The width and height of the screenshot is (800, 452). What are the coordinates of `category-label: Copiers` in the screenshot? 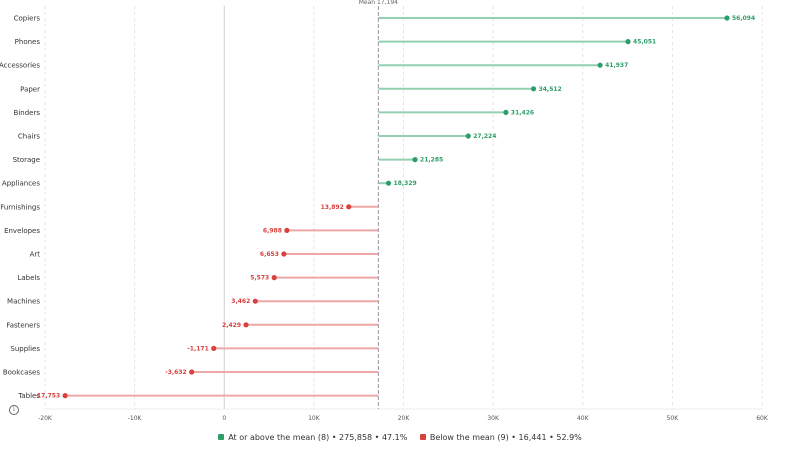 It's located at (27, 19).